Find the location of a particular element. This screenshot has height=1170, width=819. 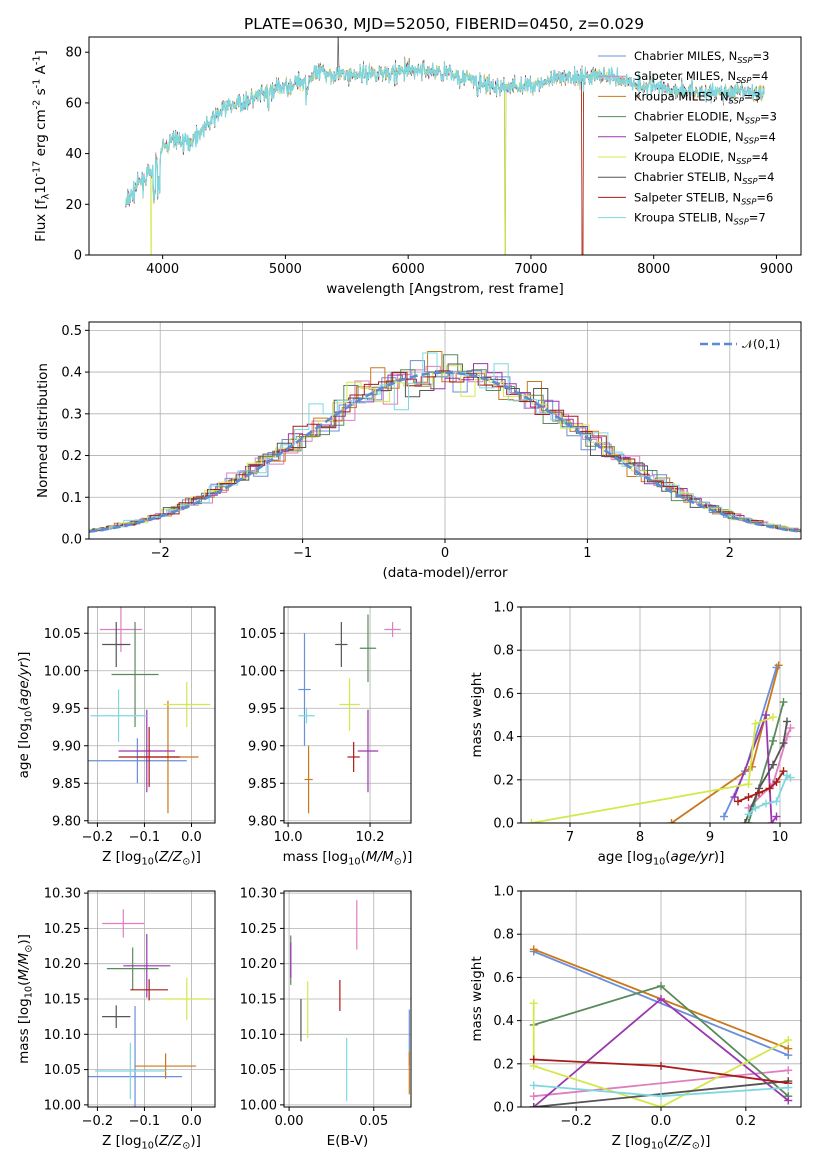

x-tick-label: 9 is located at coordinates (710, 837).